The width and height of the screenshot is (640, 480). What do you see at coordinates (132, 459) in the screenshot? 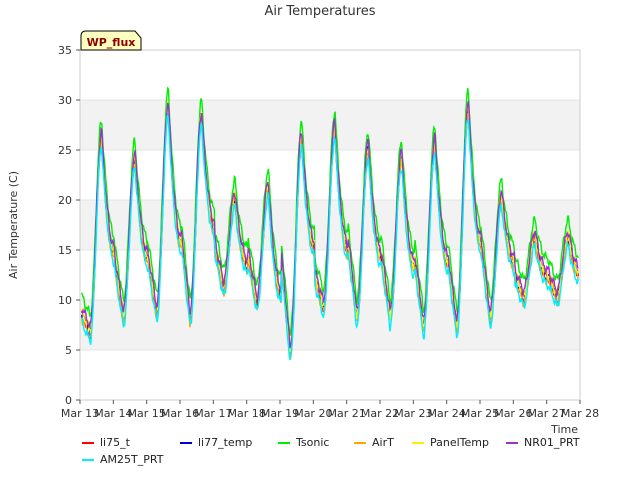
I see `legend-label: AM25T_PRT` at bounding box center [132, 459].